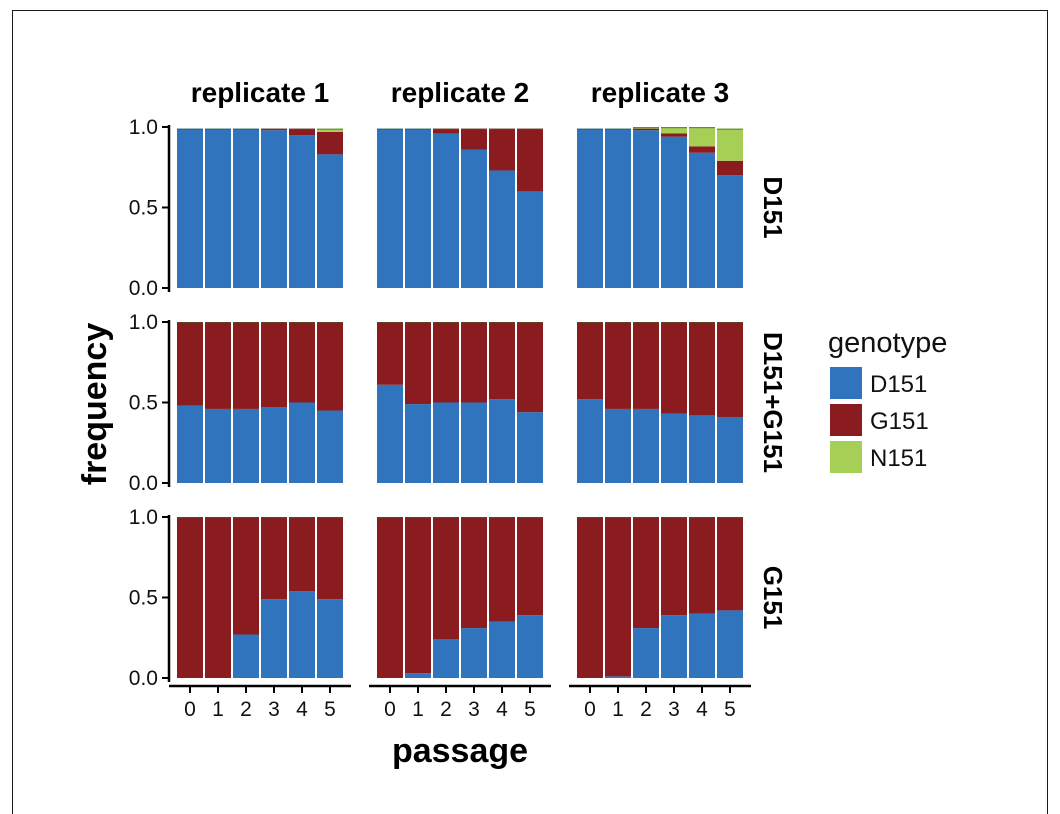 This screenshot has width=1060, height=814. What do you see at coordinates (330, 709) in the screenshot?
I see `x-tick-label: 5` at bounding box center [330, 709].